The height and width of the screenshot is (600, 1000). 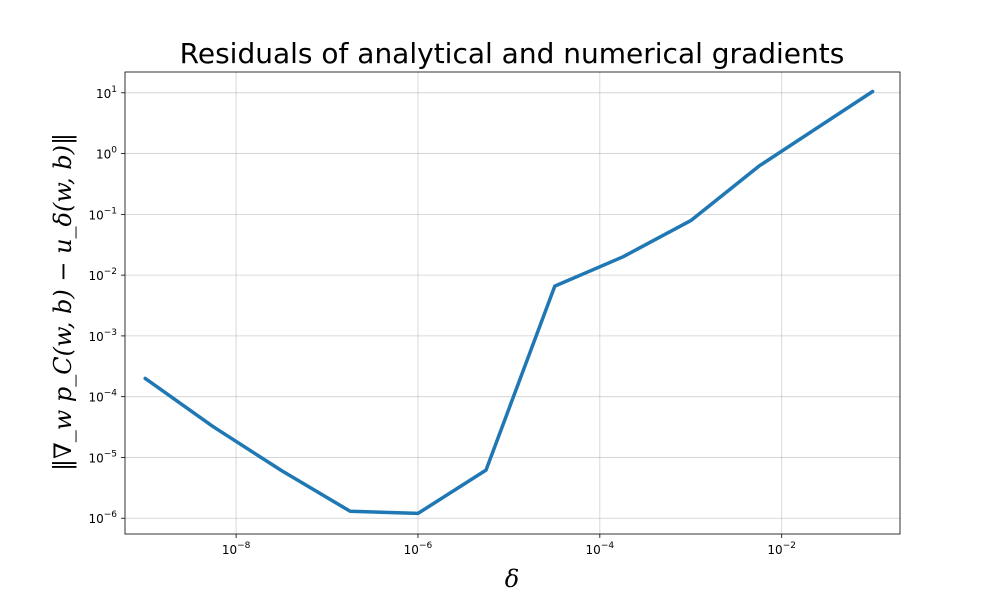 What do you see at coordinates (512, 579) in the screenshot?
I see `x-axis-label: δ` at bounding box center [512, 579].